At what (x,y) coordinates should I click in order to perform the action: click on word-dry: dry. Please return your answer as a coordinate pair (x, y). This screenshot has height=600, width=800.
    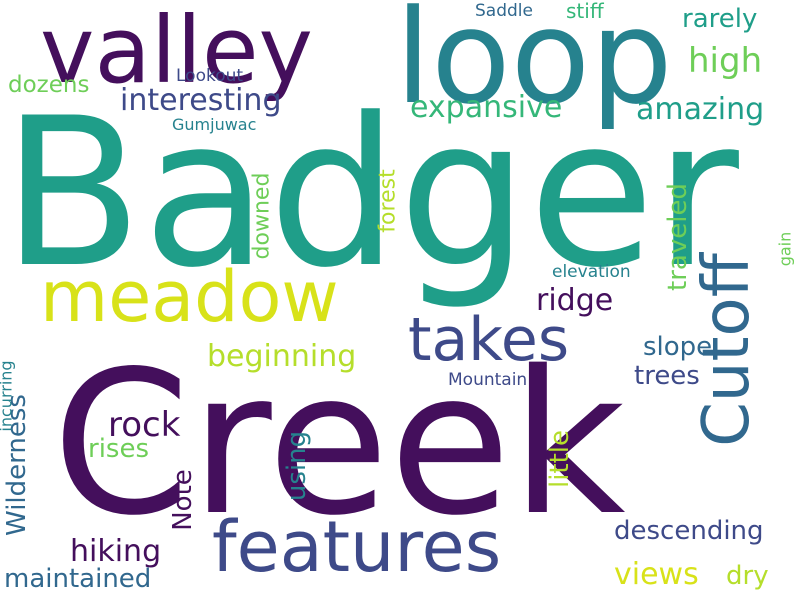
    Looking at the image, I should click on (747, 576).